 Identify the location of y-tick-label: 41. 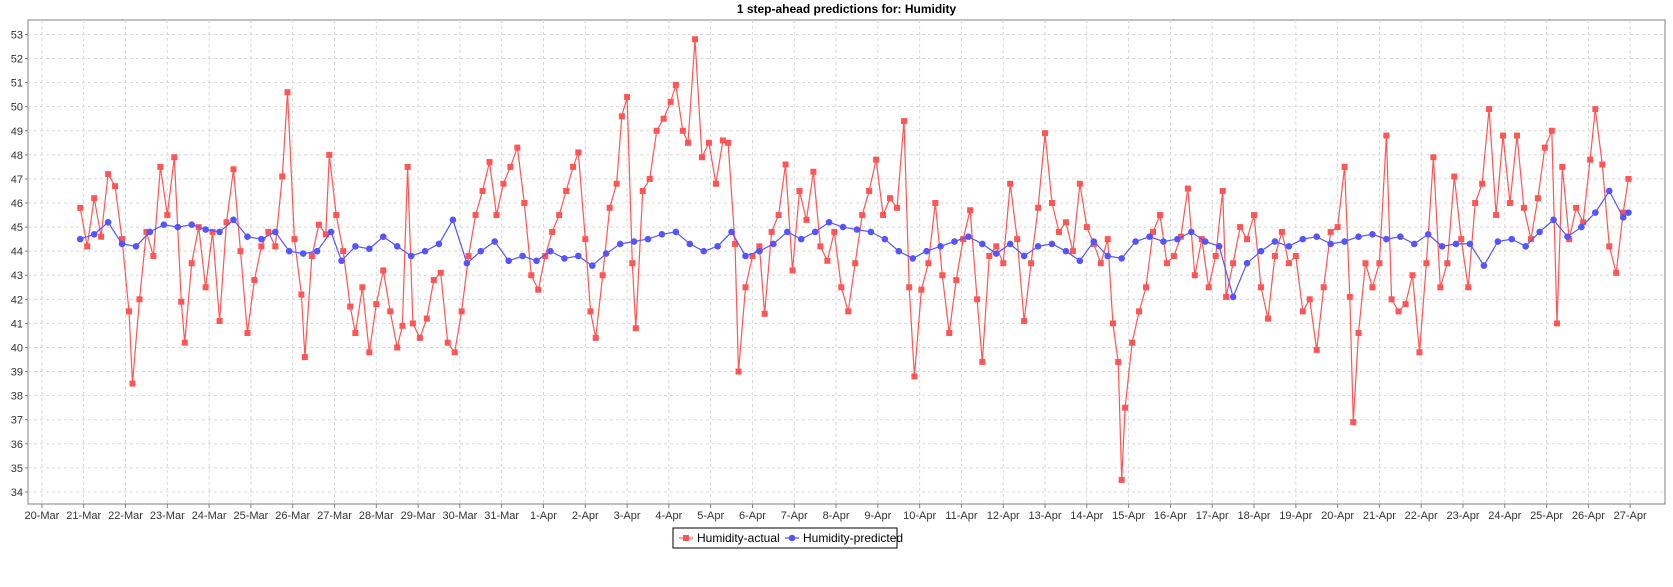
(17, 324).